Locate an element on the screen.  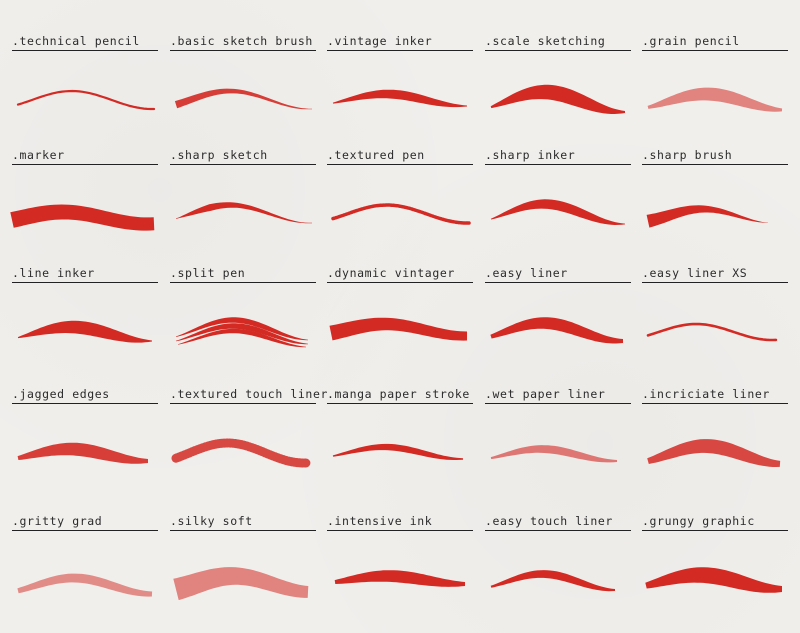
brush-name-label: .gritty grad is located at coordinates (57, 521).